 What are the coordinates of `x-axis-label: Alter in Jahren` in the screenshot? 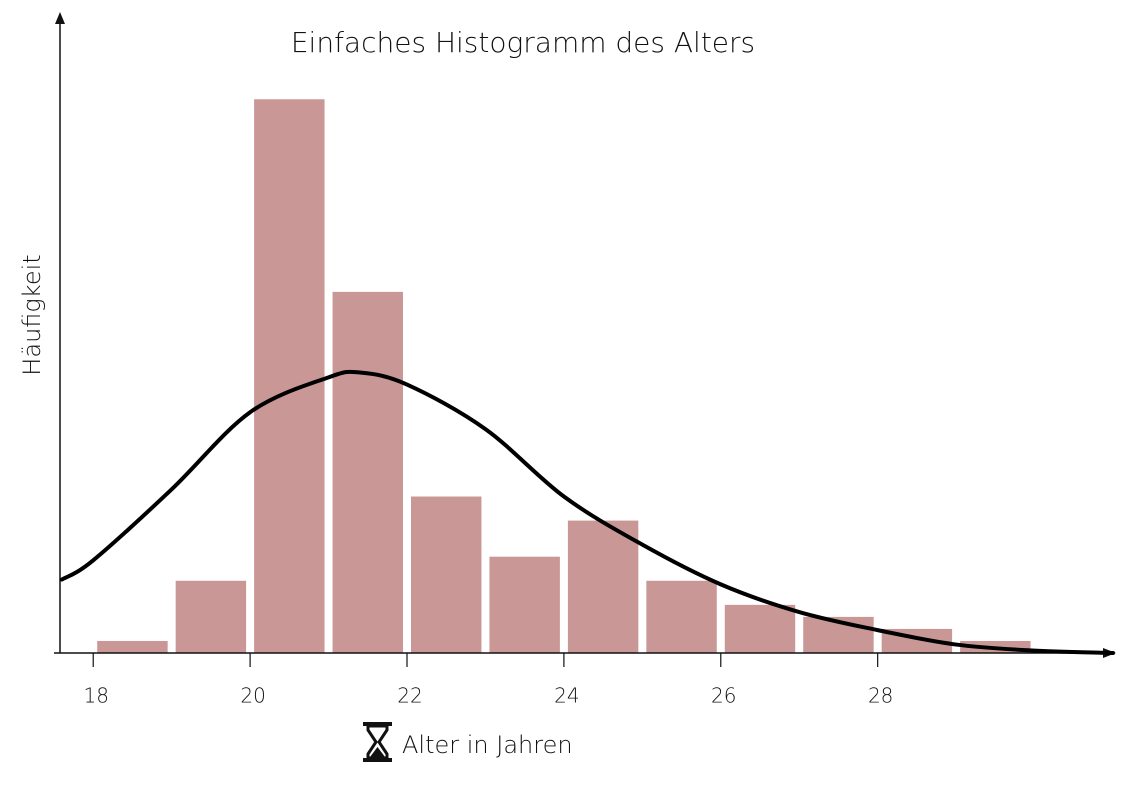 It's located at (487, 745).